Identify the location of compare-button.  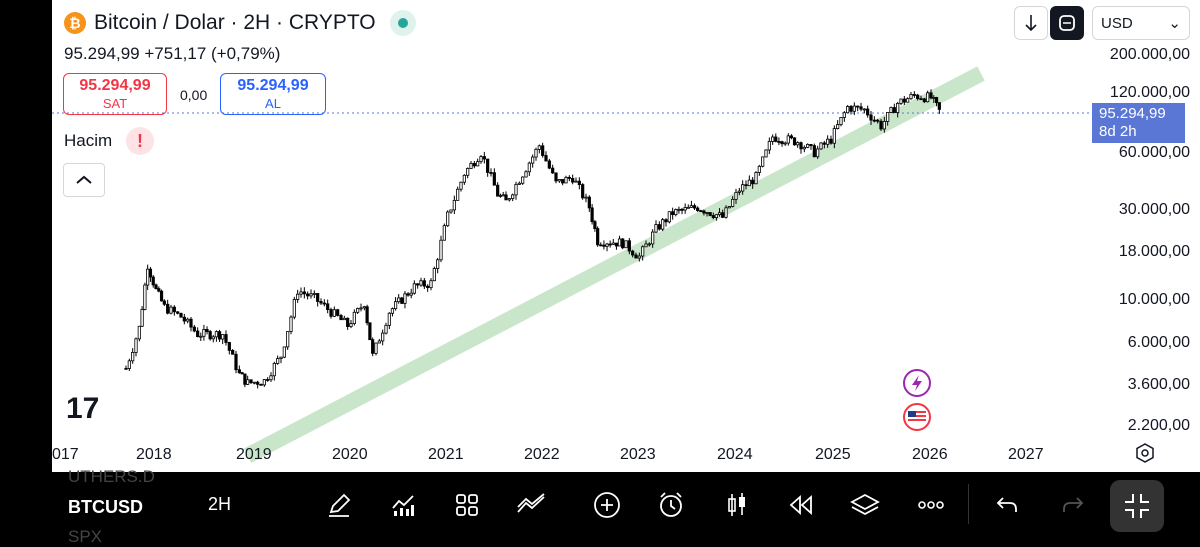
(531, 505).